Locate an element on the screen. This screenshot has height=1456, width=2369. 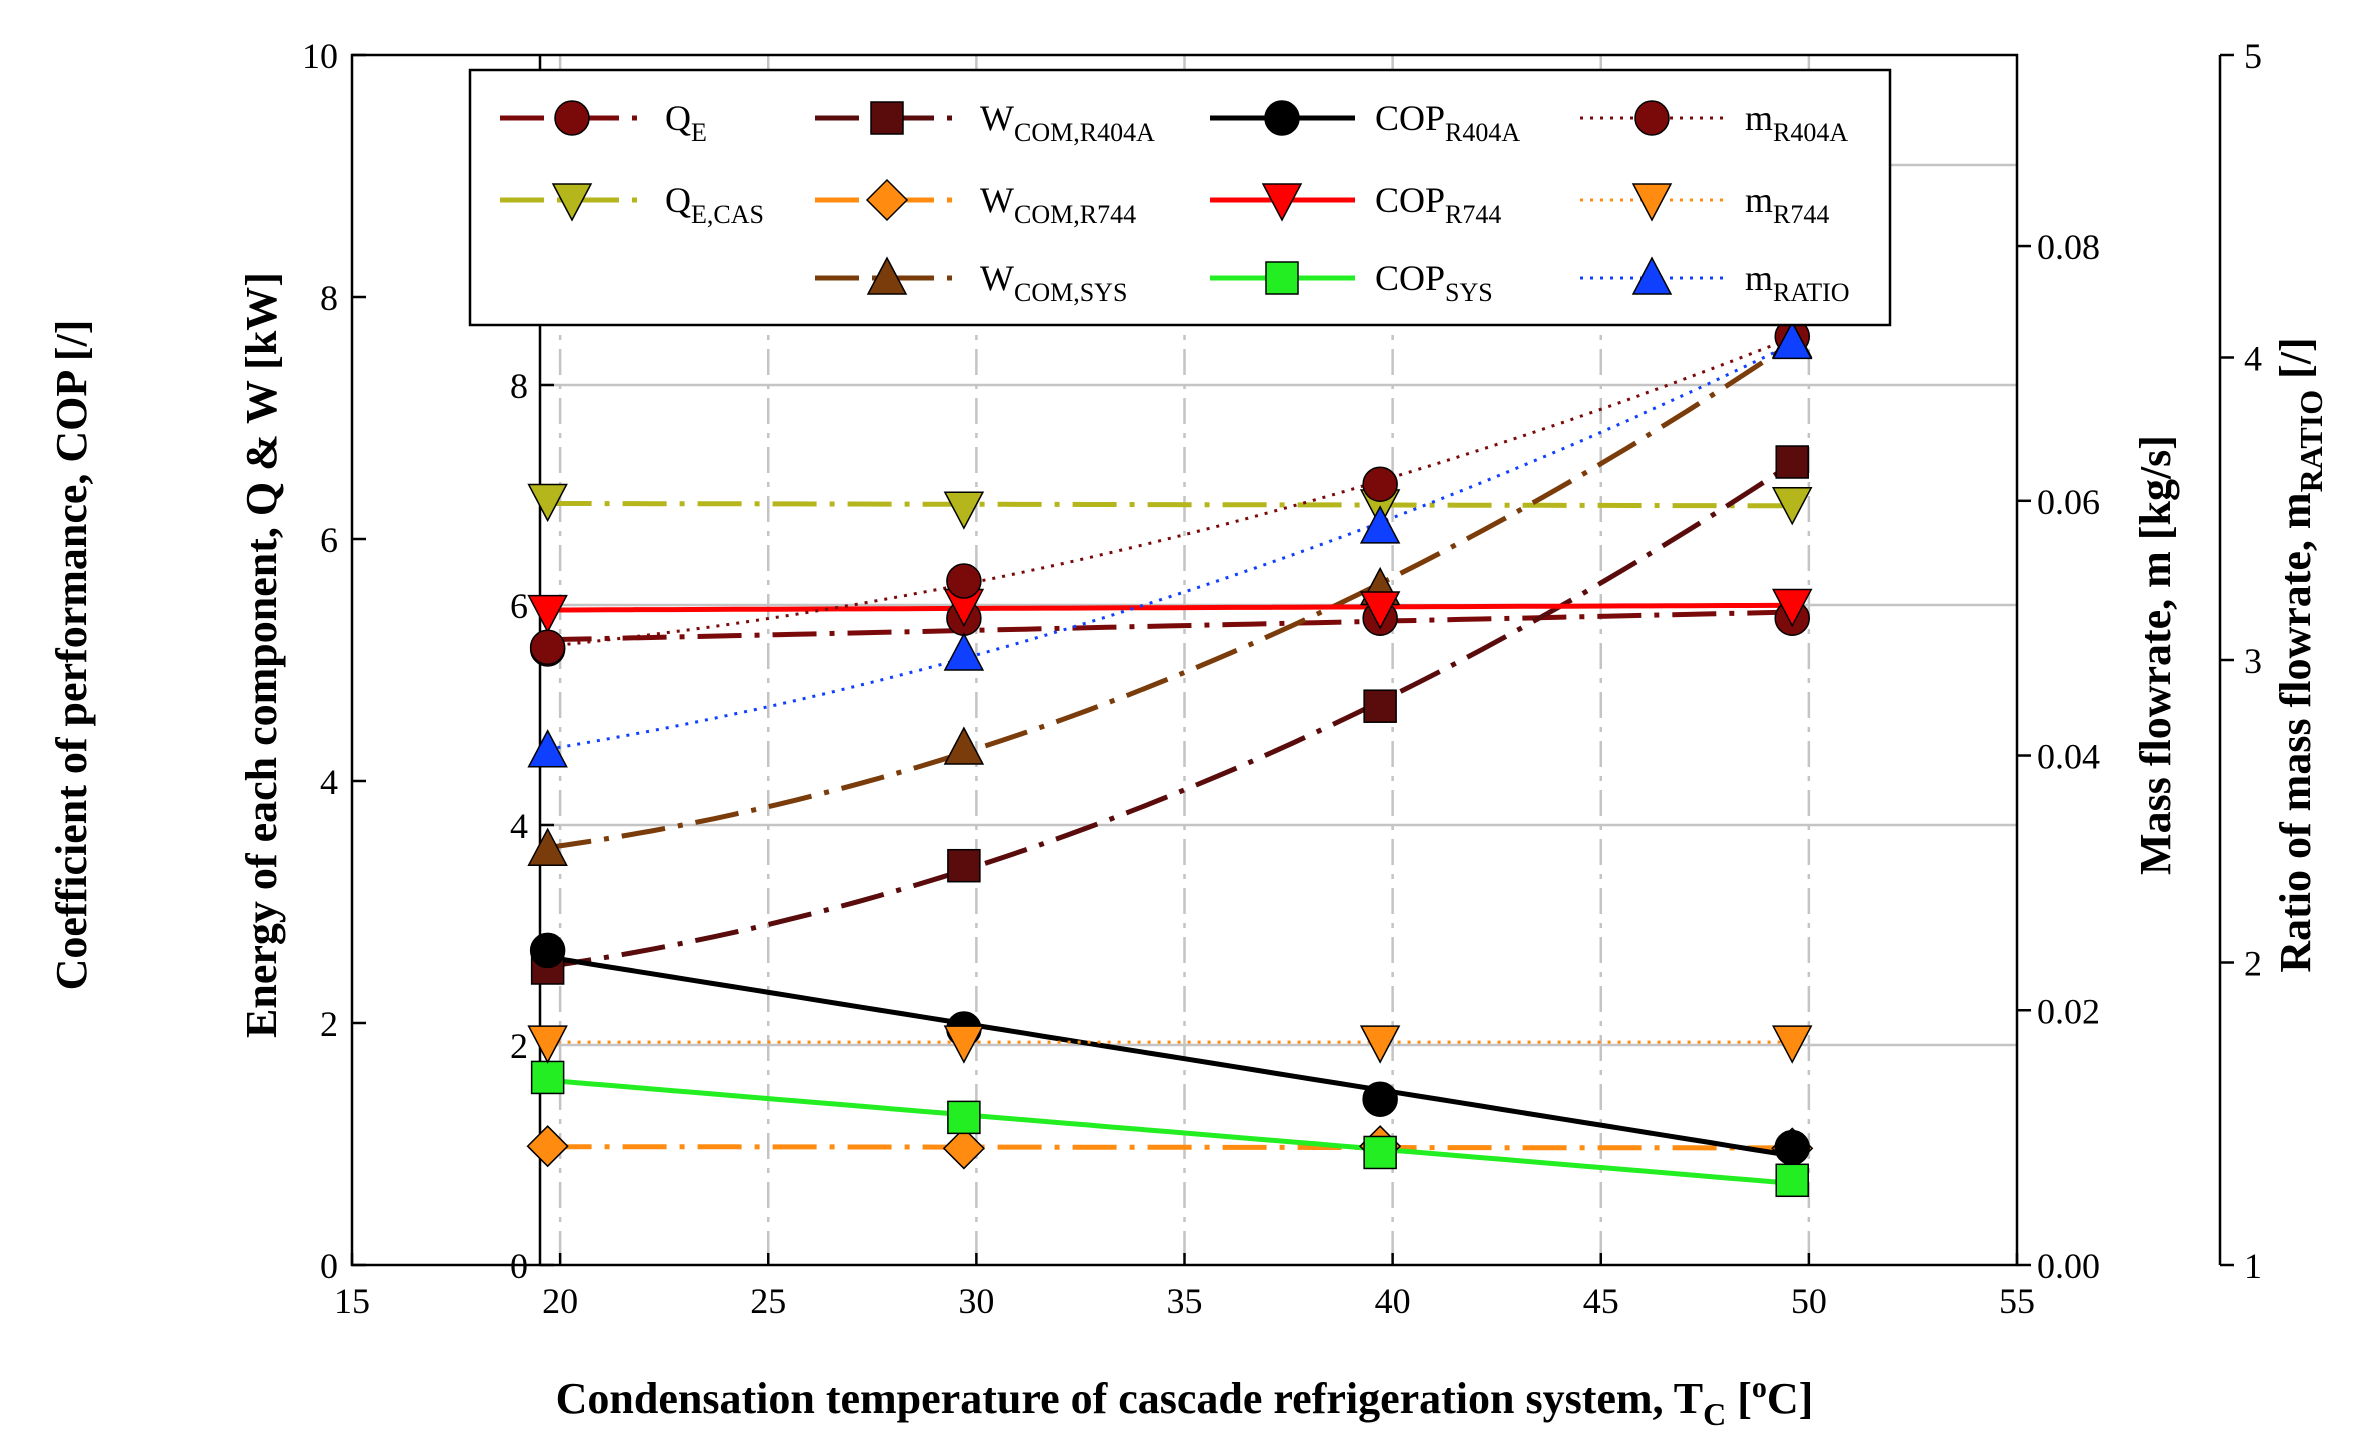
x-tick-label: 55 is located at coordinates (2017, 1301).